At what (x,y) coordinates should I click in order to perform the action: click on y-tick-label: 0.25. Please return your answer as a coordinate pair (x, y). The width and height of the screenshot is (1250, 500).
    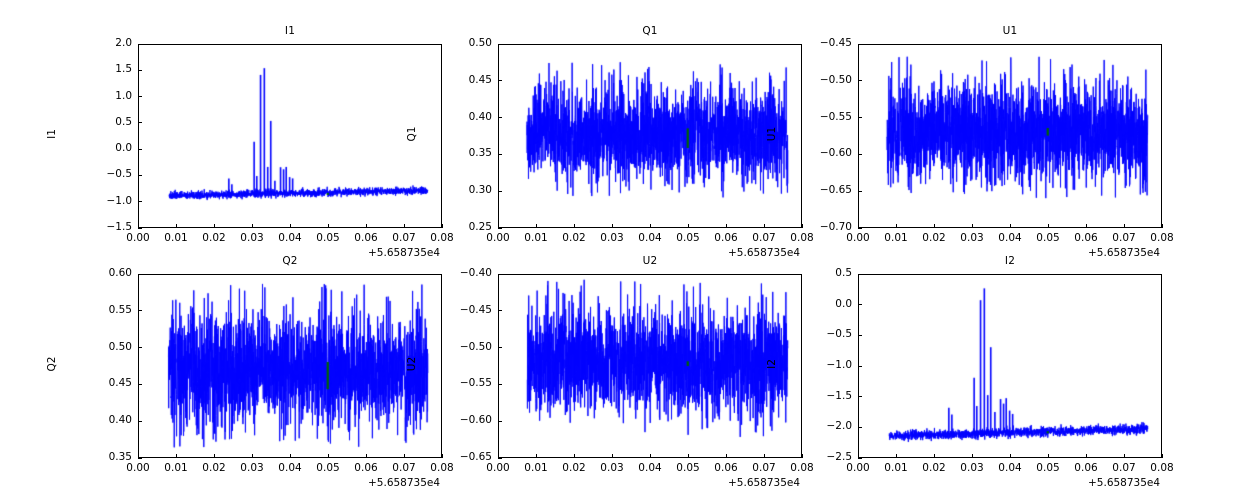
    Looking at the image, I should click on (480, 227).